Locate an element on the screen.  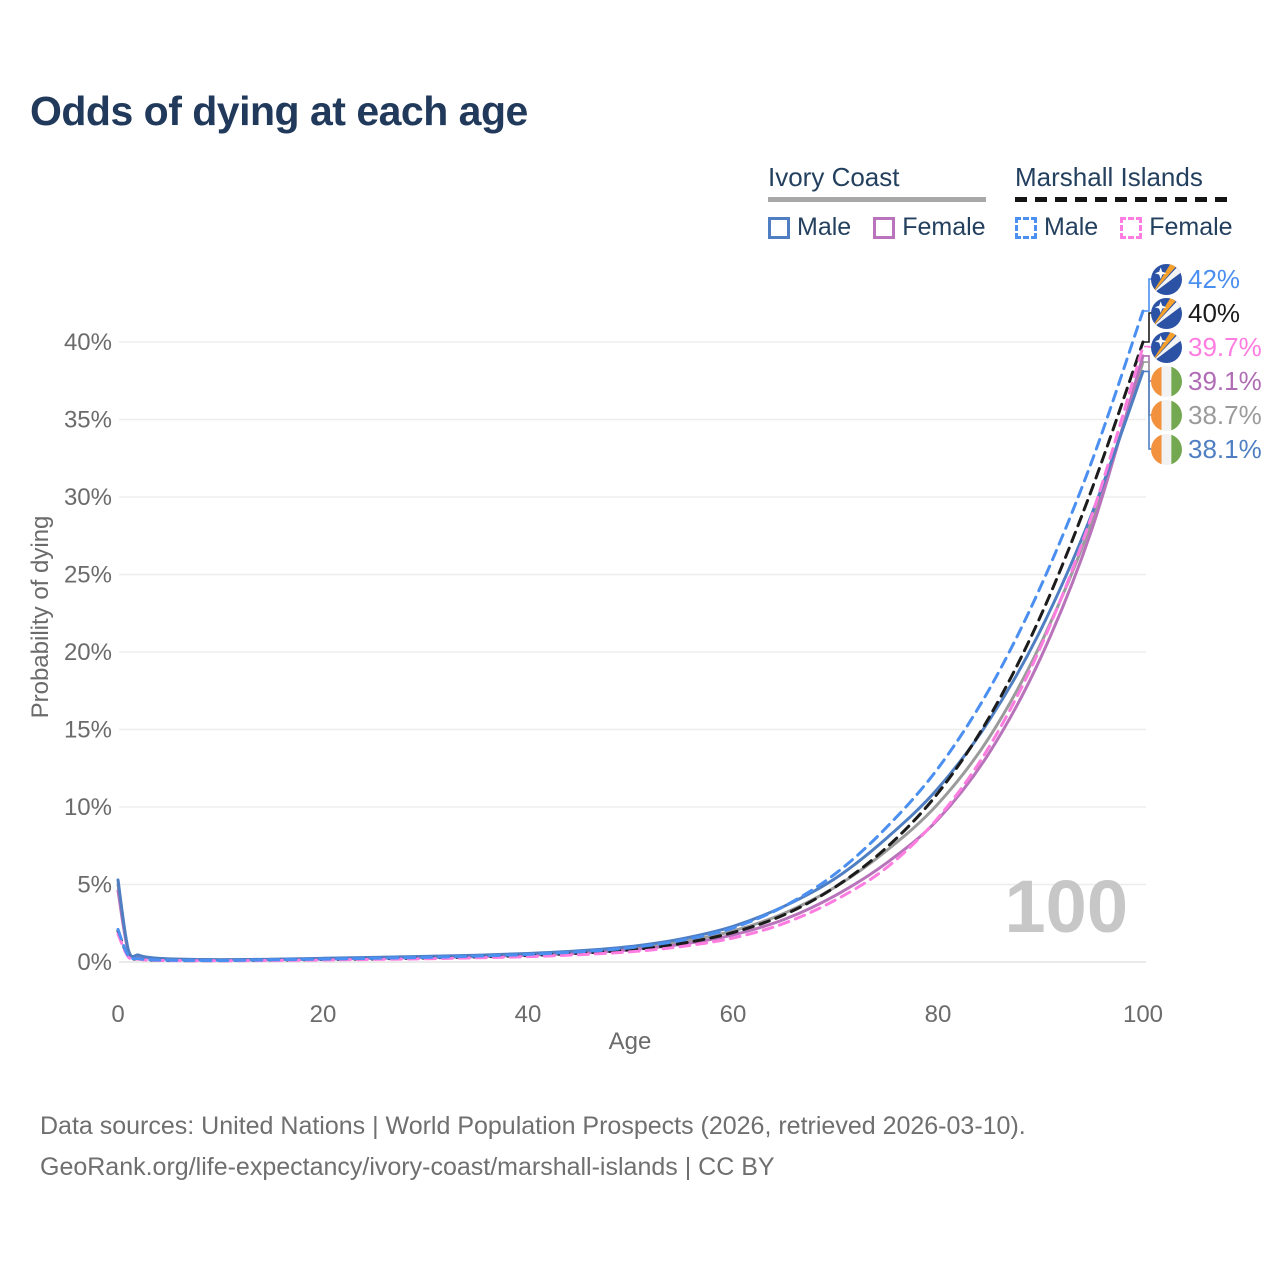
y-tick-label: 15% is located at coordinates (88, 730).